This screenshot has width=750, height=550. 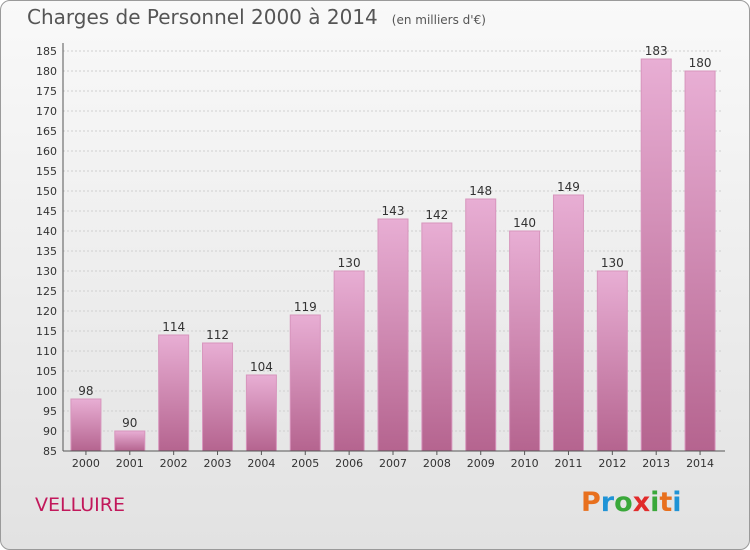 I want to click on bar-2006, so click(x=349, y=361).